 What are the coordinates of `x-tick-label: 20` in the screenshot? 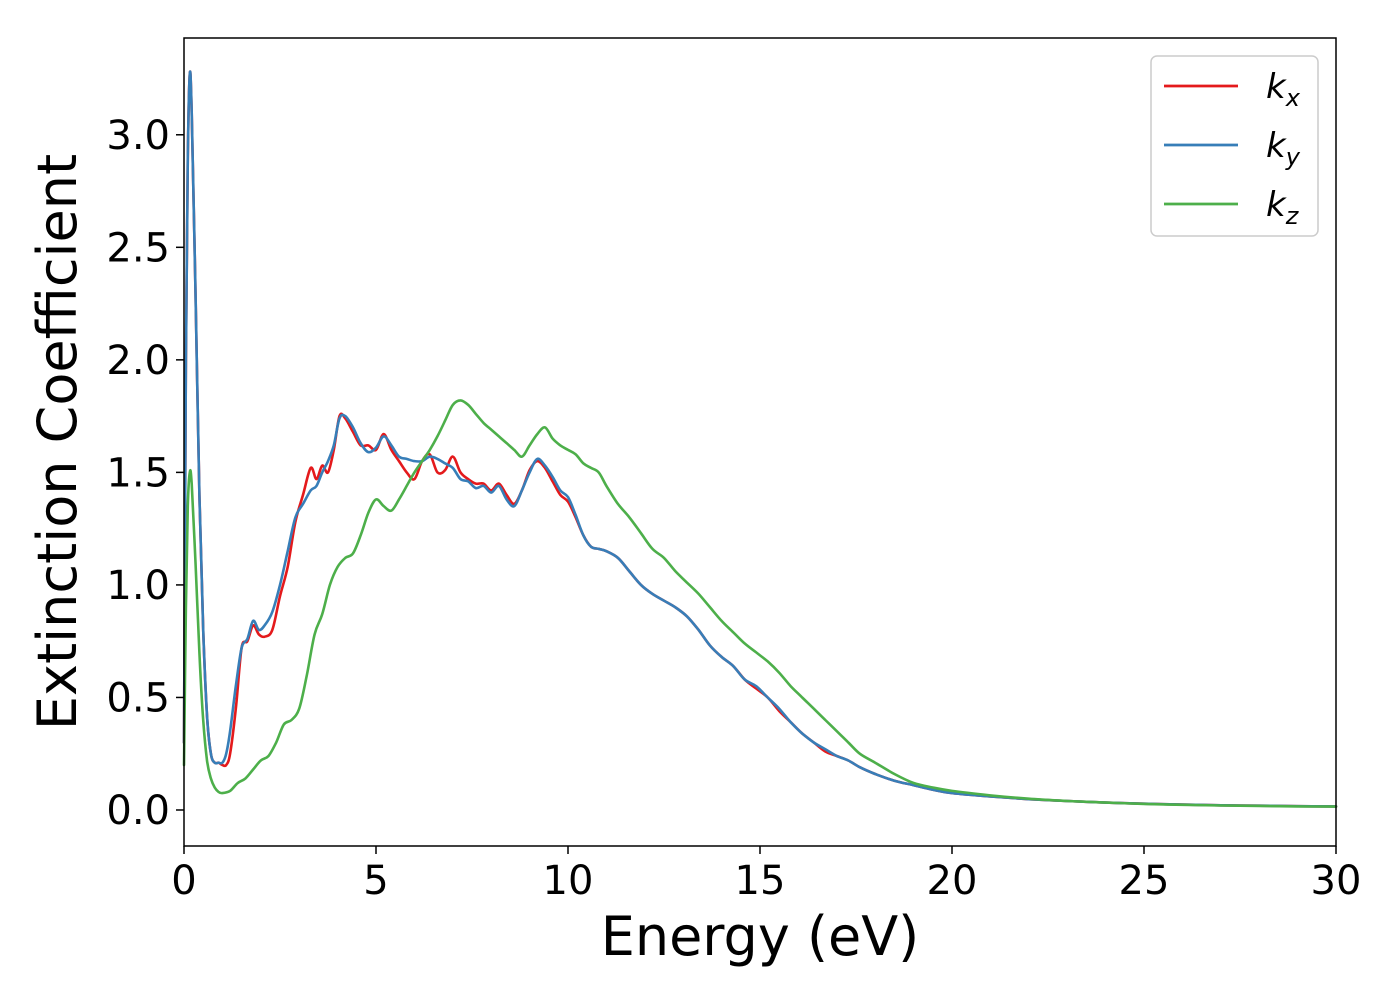 It's located at (952, 881).